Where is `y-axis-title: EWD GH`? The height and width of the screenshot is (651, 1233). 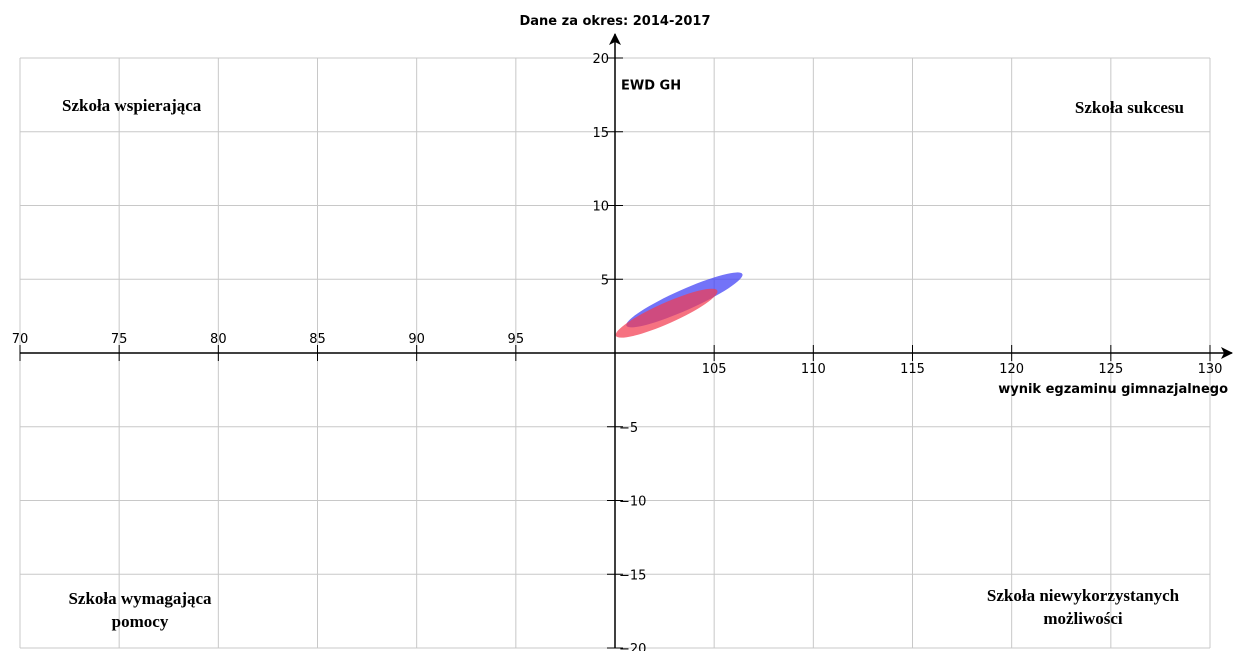
y-axis-title: EWD GH is located at coordinates (651, 86).